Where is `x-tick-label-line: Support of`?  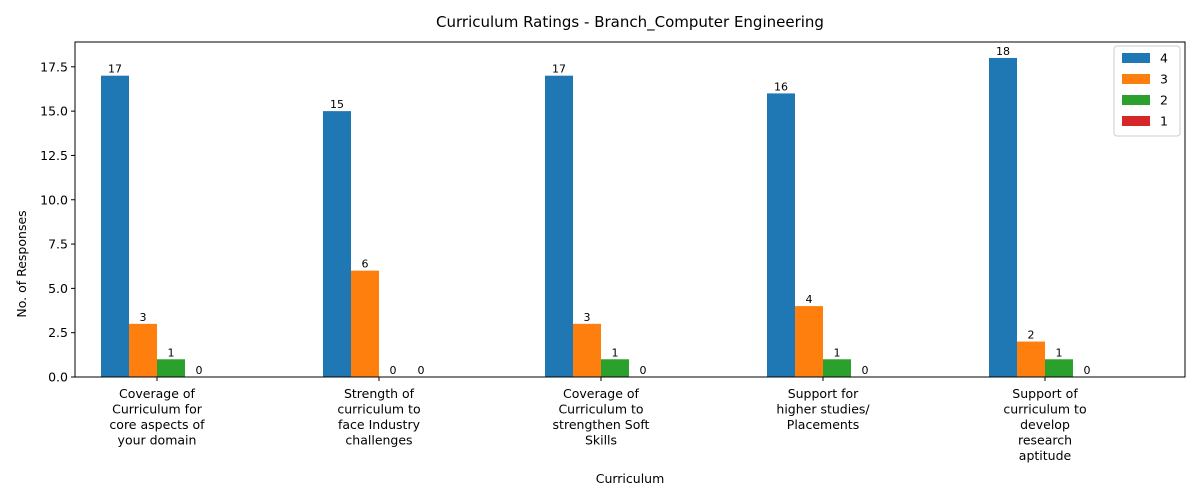 x-tick-label-line: Support of is located at coordinates (1045, 393).